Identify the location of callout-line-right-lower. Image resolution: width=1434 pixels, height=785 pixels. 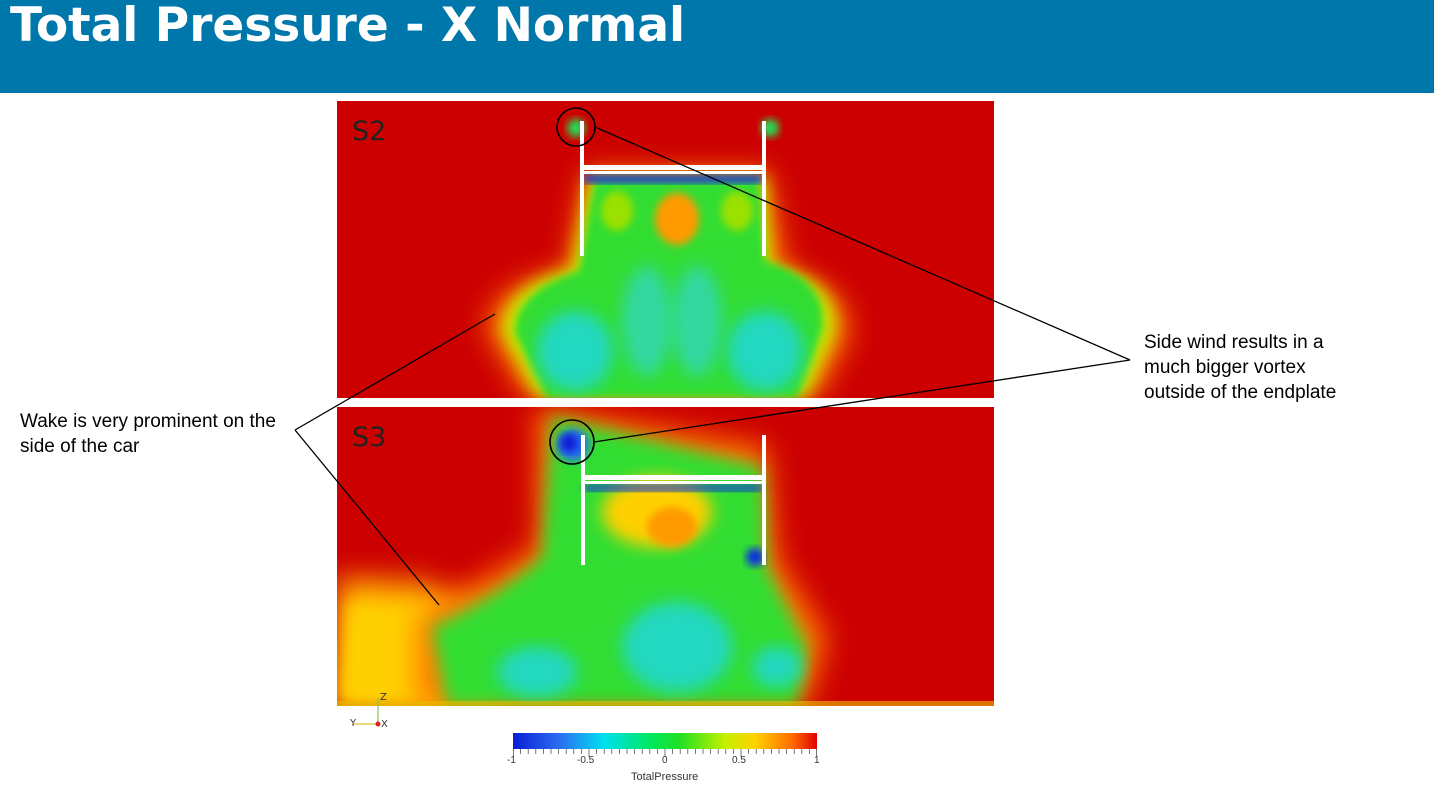
(862, 401).